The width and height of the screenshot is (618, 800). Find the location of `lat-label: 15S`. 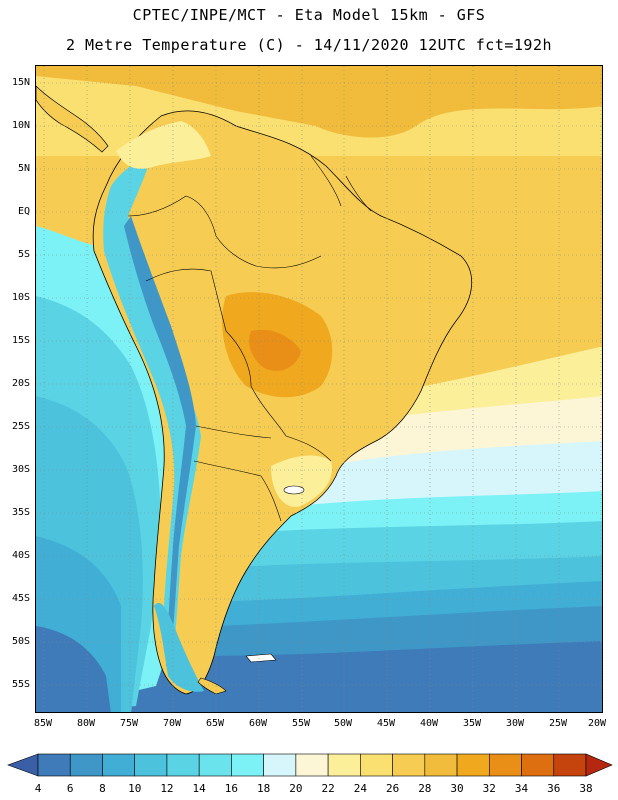

lat-label: 15S is located at coordinates (20, 340).